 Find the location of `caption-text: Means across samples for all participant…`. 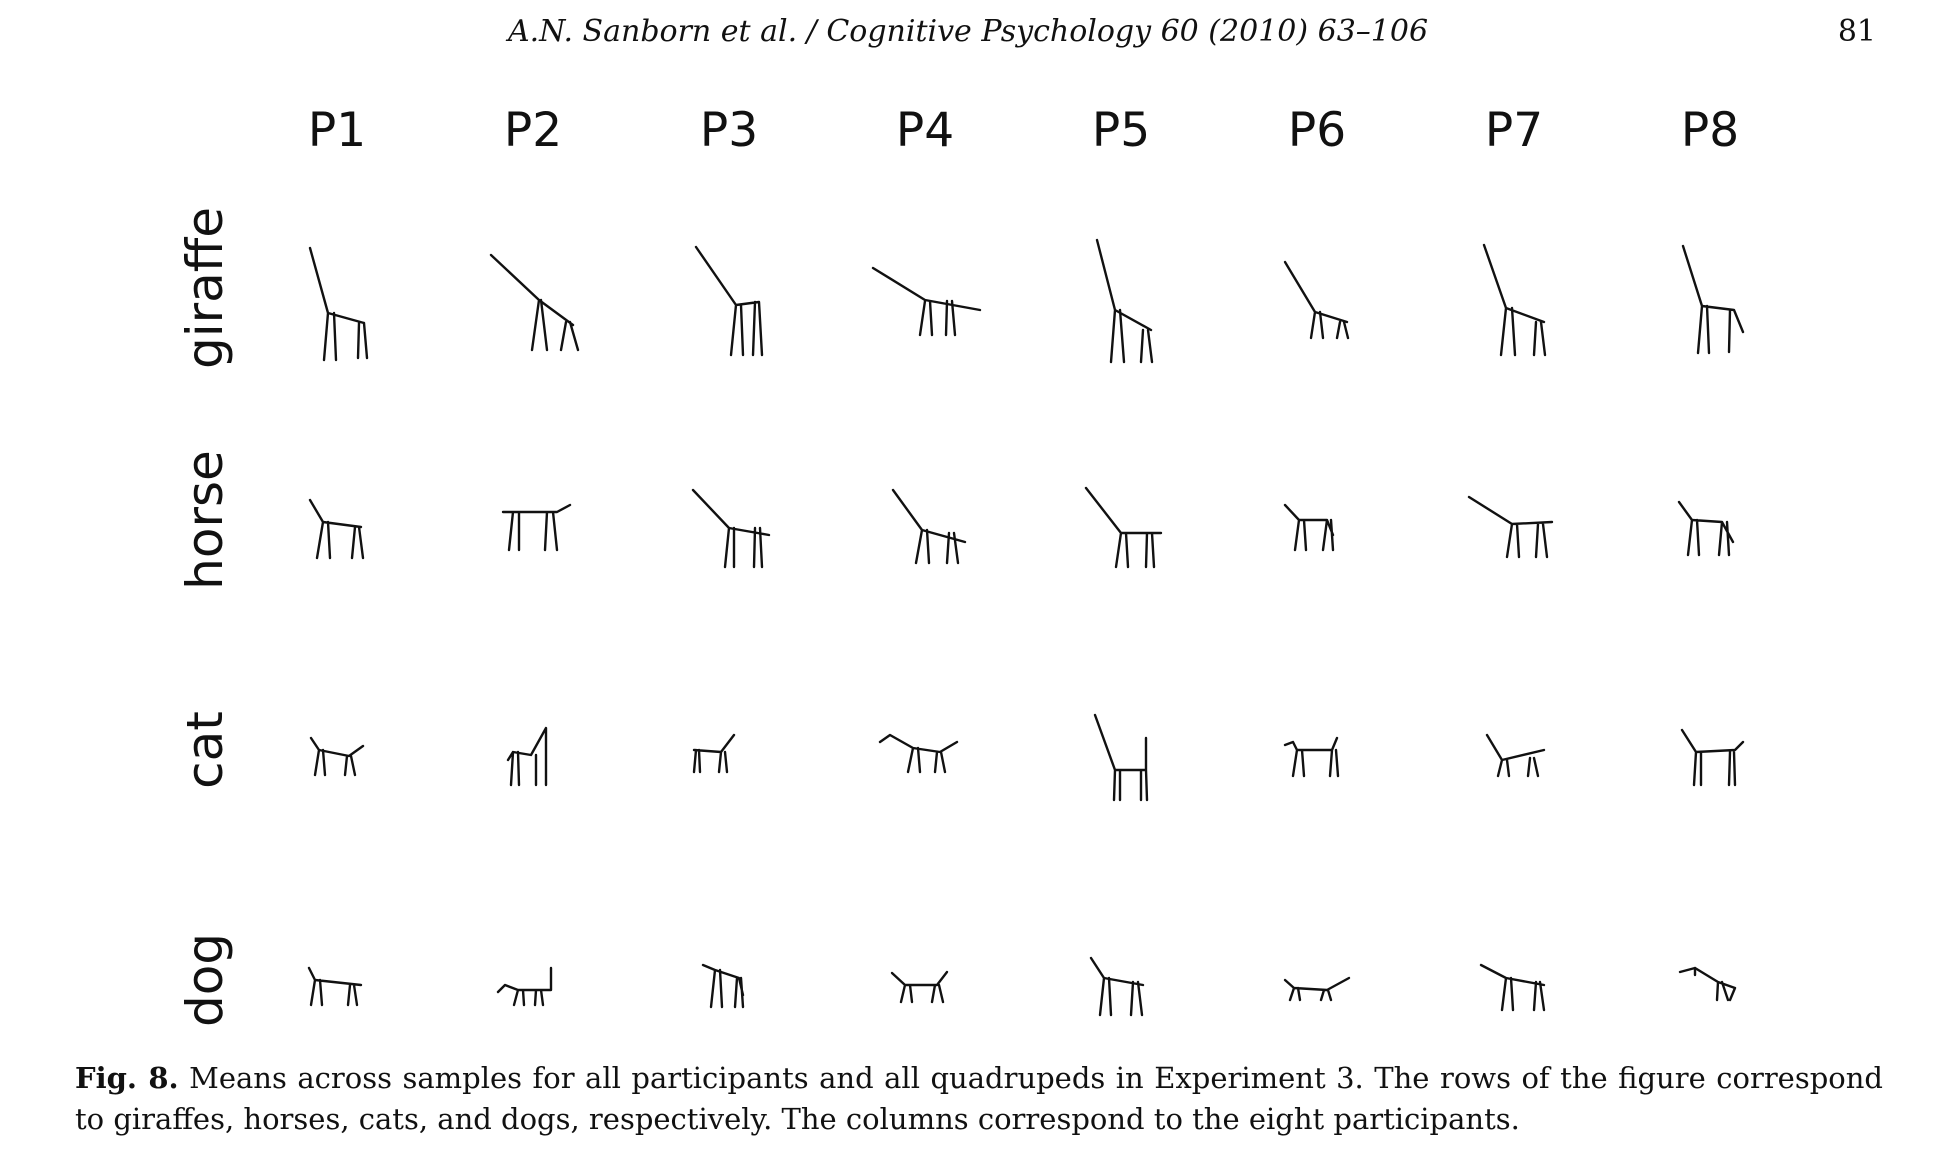

caption-text: Means across samples for all participant… is located at coordinates (979, 1098).